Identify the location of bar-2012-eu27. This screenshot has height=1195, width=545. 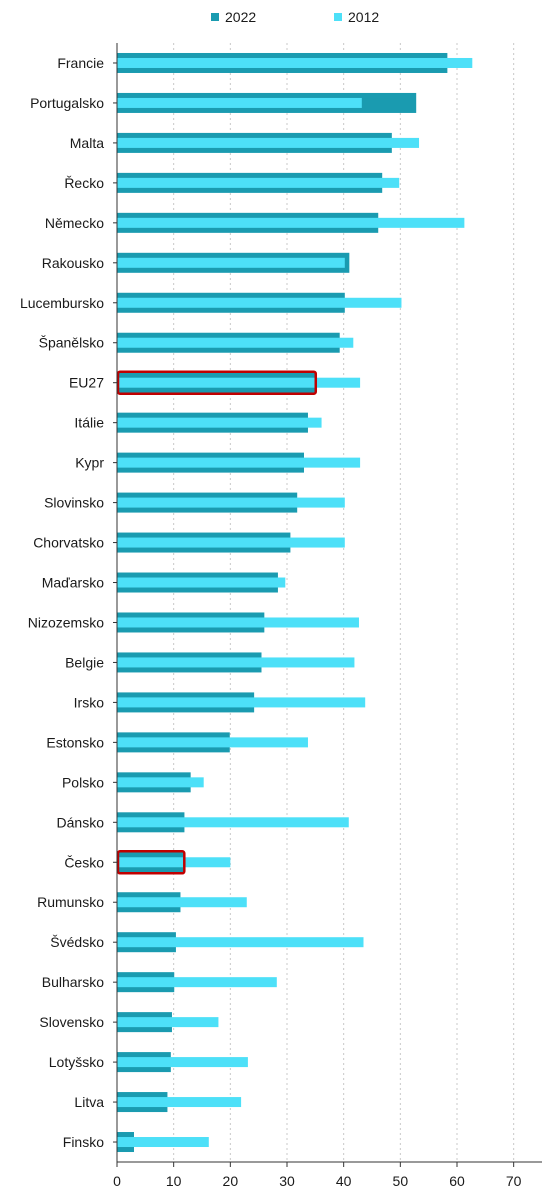
(239, 382).